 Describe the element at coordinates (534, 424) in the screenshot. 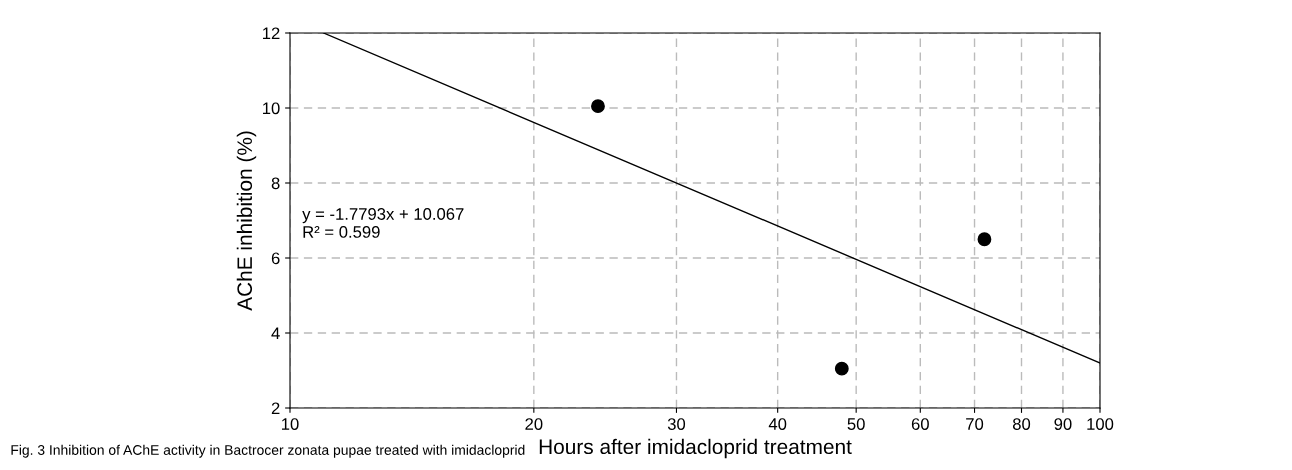

I see `x-tick-label: 20` at that location.